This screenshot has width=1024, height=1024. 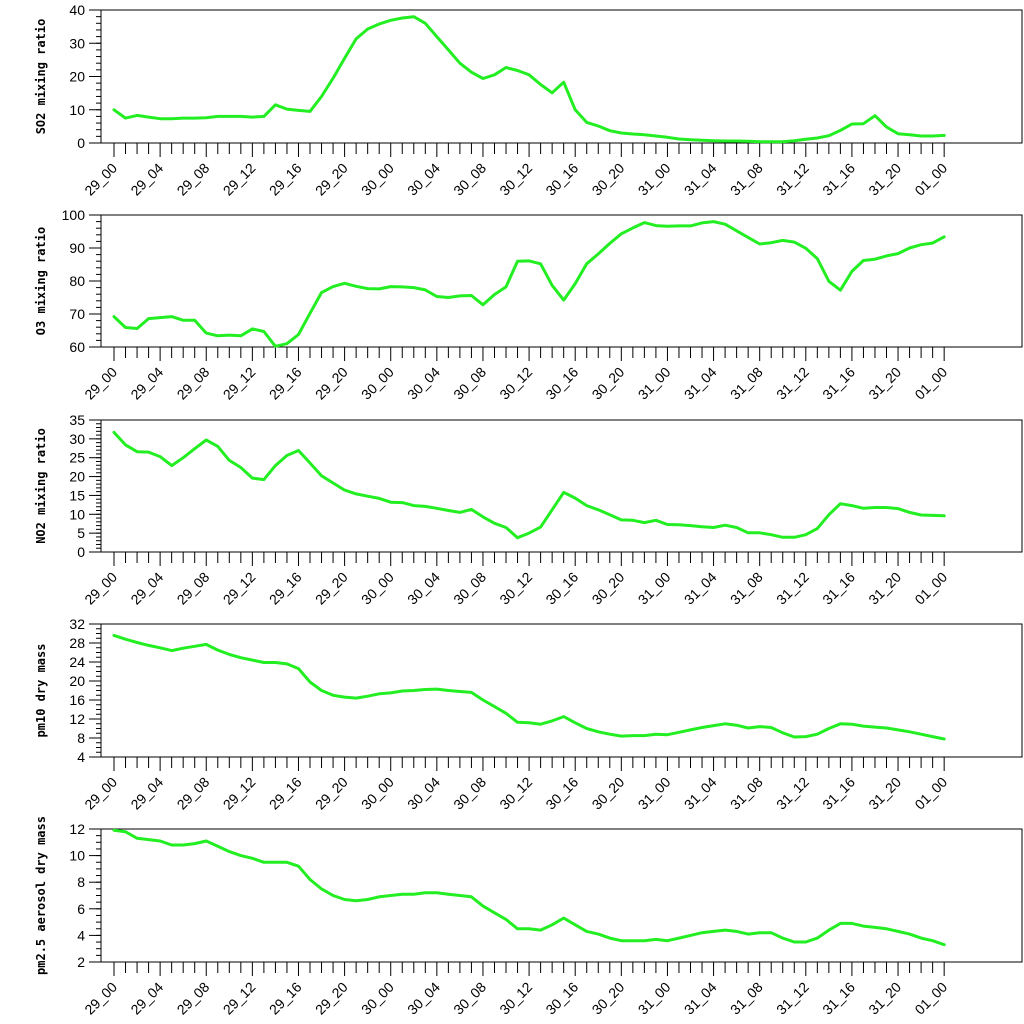 What do you see at coordinates (77, 495) in the screenshot?
I see `y-tick-label: 15` at bounding box center [77, 495].